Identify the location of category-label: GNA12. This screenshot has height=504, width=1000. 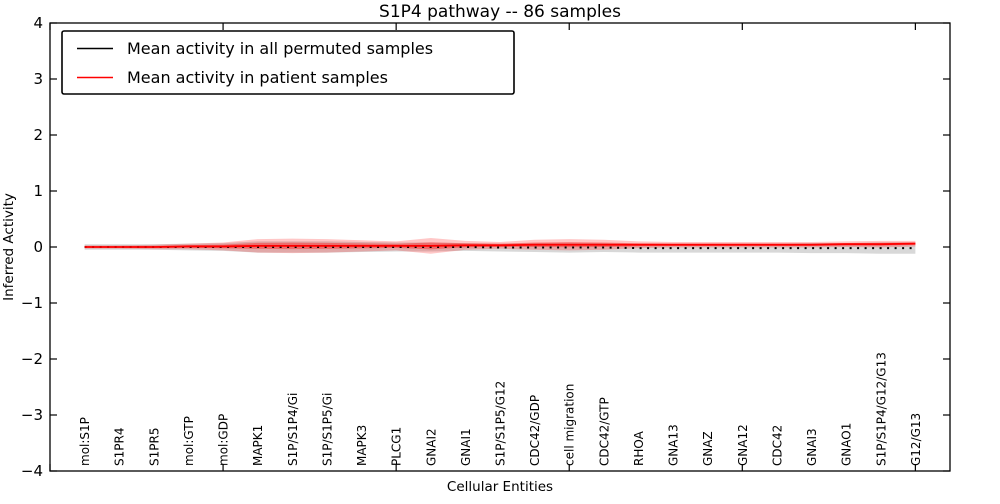
(743, 445).